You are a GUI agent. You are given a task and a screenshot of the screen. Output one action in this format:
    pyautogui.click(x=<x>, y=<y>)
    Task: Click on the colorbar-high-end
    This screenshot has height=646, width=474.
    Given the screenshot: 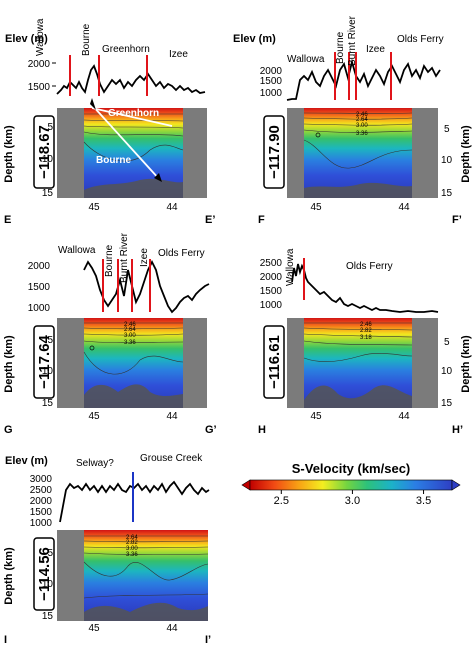 What is the action you would take?
    pyautogui.click(x=456, y=485)
    